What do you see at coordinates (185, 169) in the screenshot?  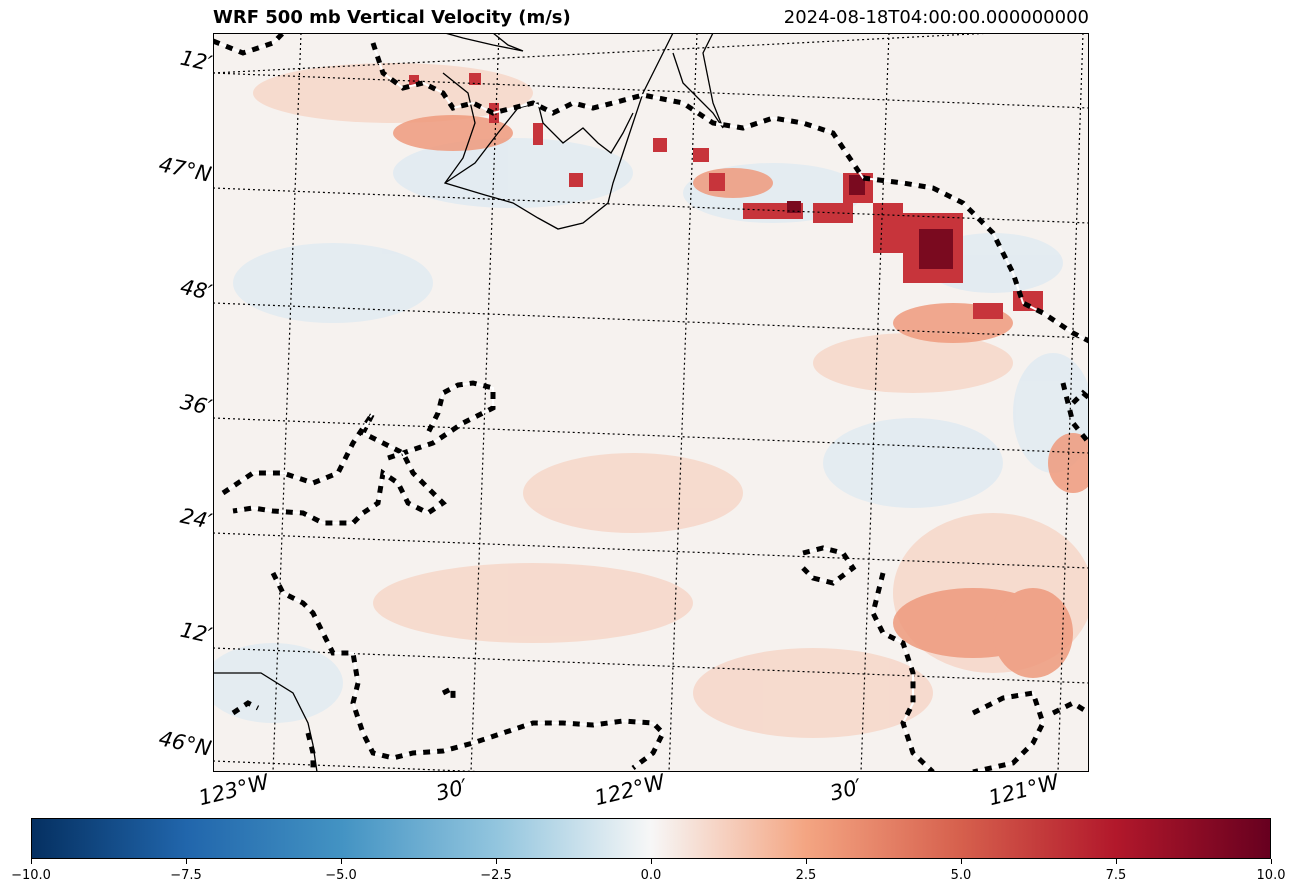 I see `lat-label-2: 47°N` at bounding box center [185, 169].